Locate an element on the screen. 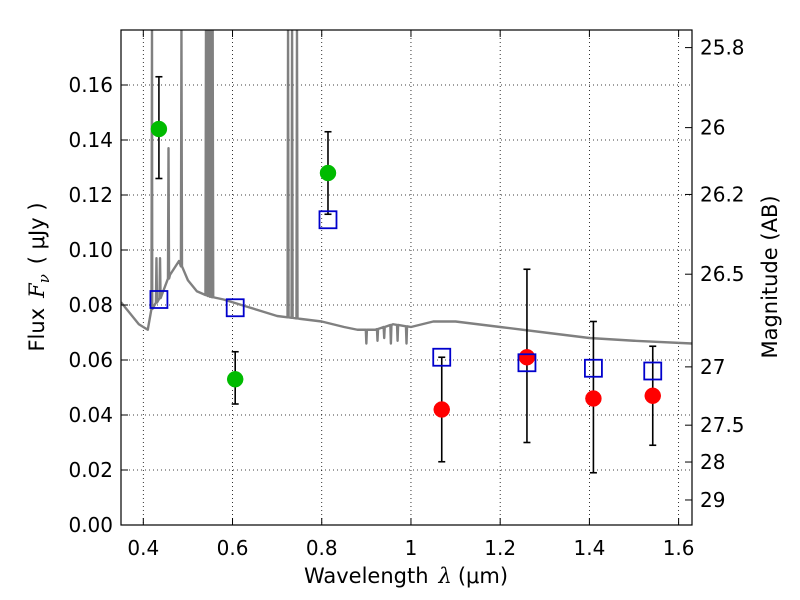  y2-tick-label: 26 is located at coordinates (712, 128).